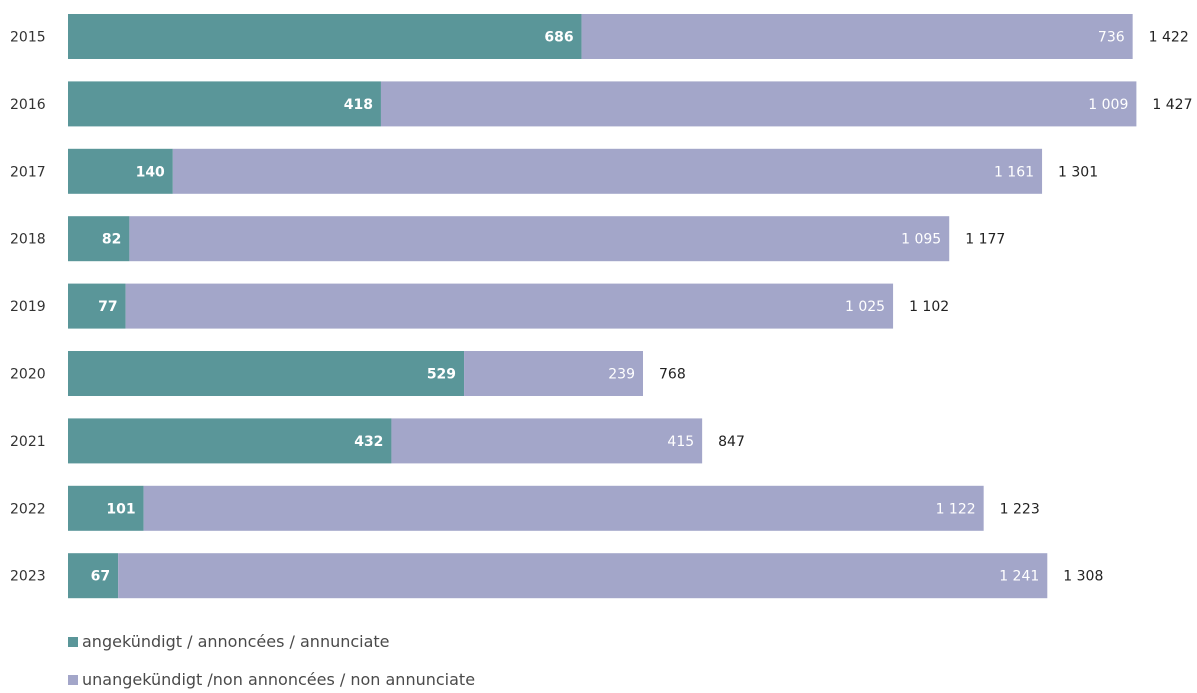 This screenshot has width=1197, height=693. Describe the element at coordinates (1108, 105) in the screenshot. I see `value-label-unannounced: 1 009` at that location.